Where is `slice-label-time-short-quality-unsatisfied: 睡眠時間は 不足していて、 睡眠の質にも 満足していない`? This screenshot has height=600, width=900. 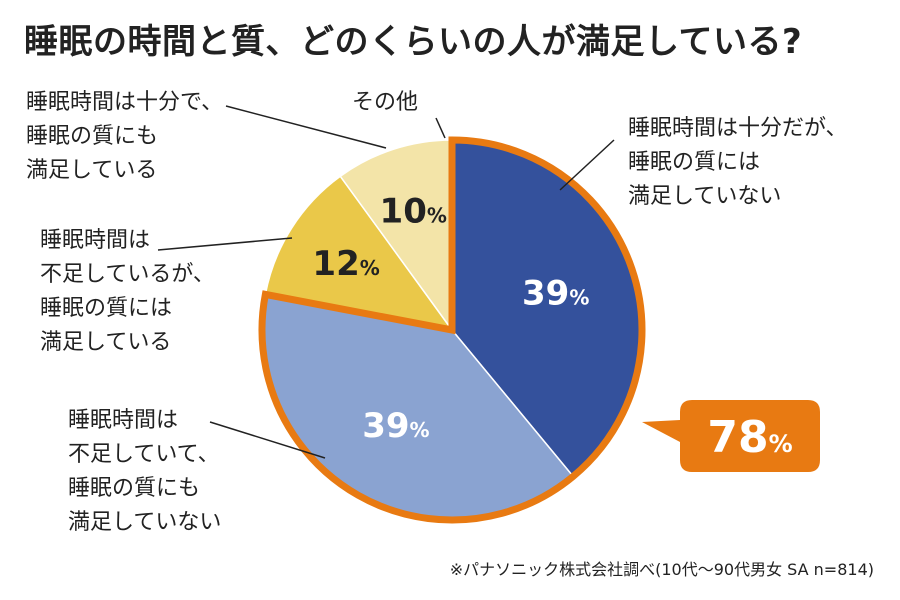
slice-label-time-short-quality-unsatisfied: 睡眠時間は 不足していて、 睡眠の質にも 満足していない is located at coordinates (145, 471).